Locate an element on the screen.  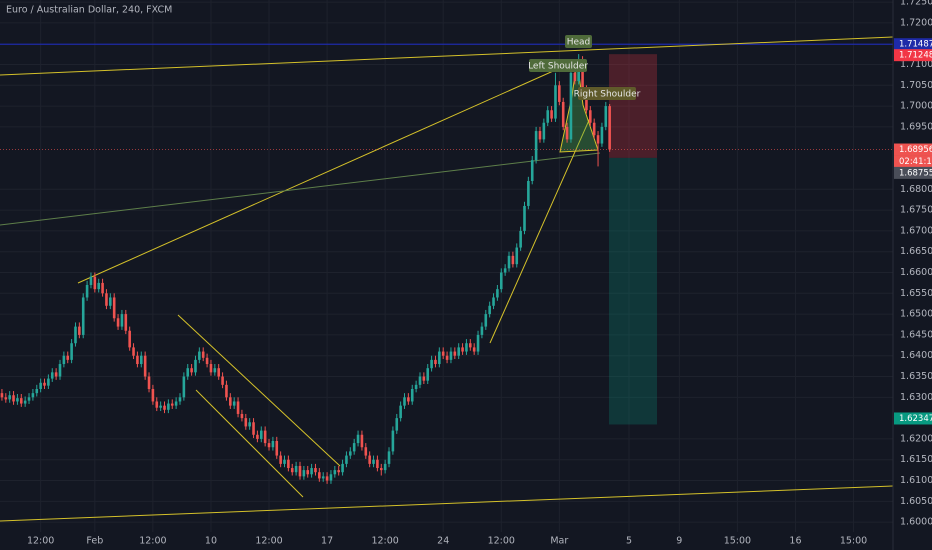
y-tick-label: 1.65500 is located at coordinates (916, 293).